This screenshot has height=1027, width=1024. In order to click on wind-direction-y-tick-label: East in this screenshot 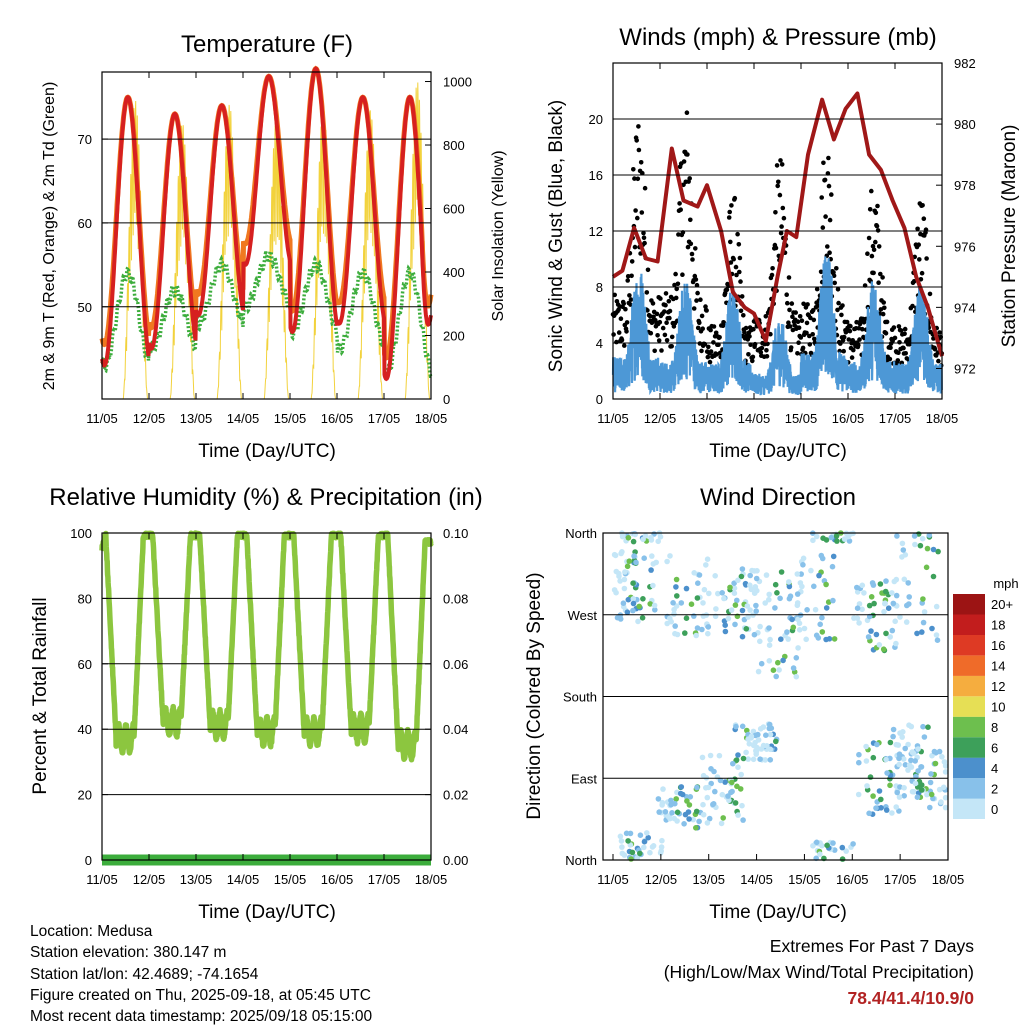, I will do `click(584, 778)`.